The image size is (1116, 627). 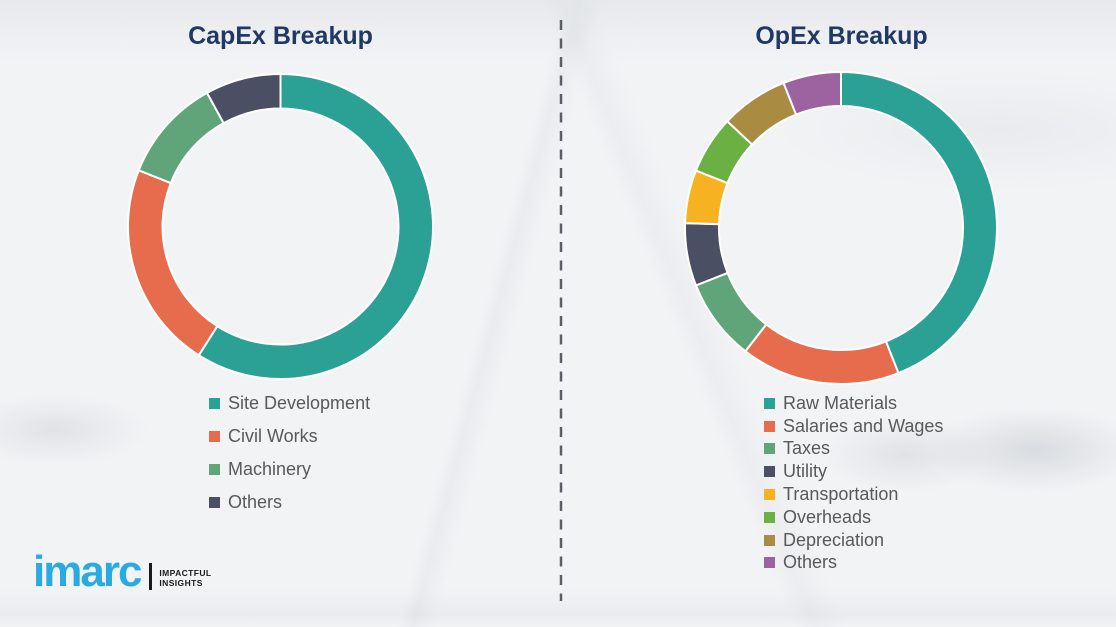 I want to click on imarc-logo-tagline: IMPACTFUL INSIGHTS, so click(x=185, y=578).